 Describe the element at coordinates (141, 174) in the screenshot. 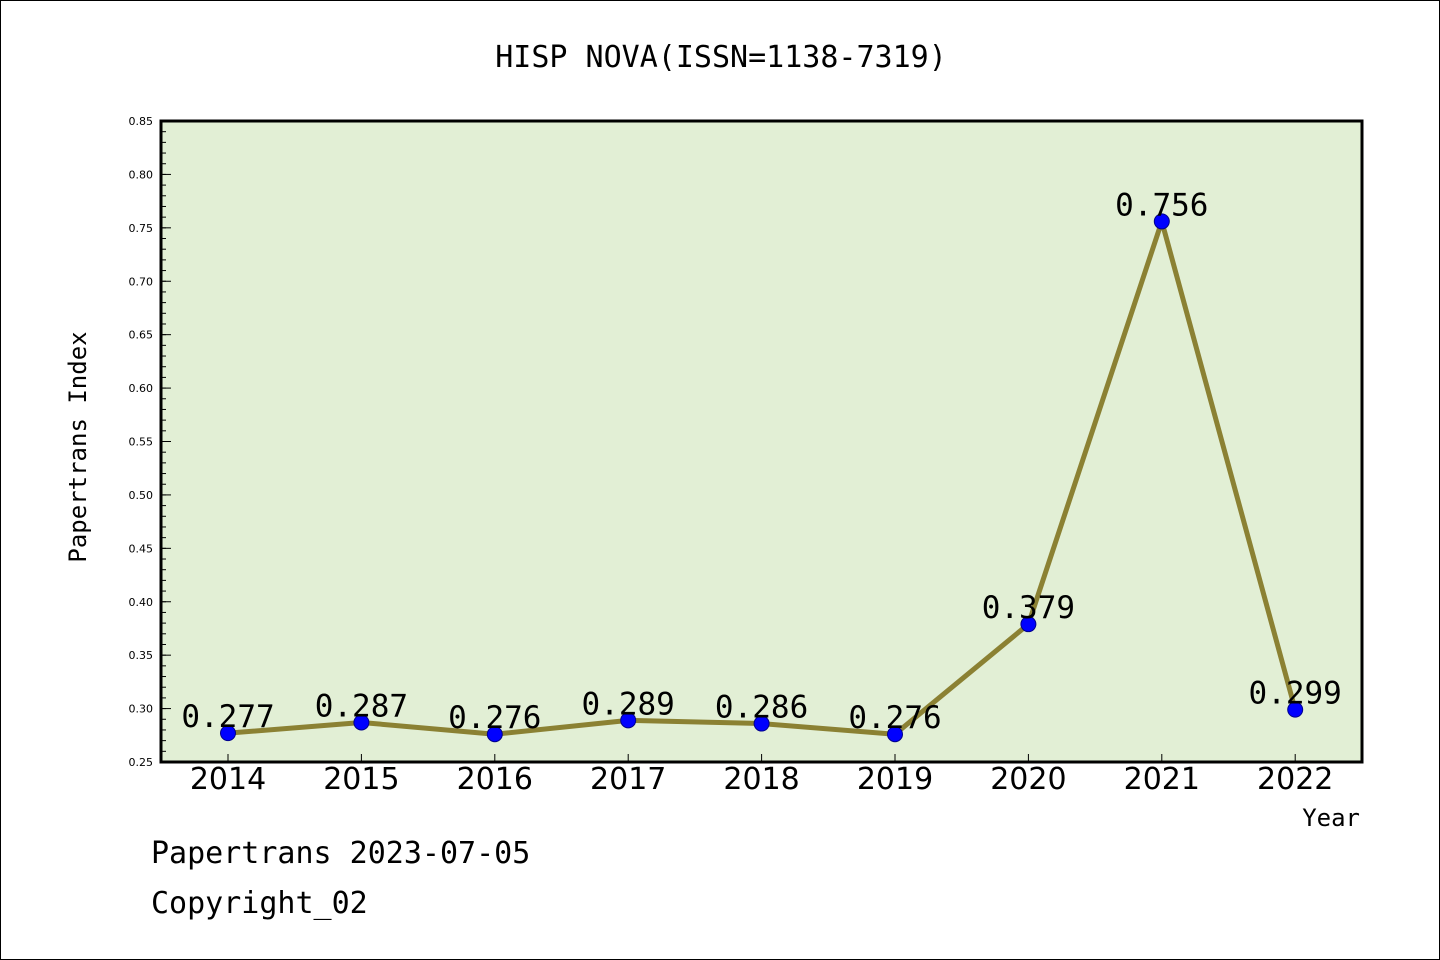

I see `y-tick-label: 0.80` at that location.